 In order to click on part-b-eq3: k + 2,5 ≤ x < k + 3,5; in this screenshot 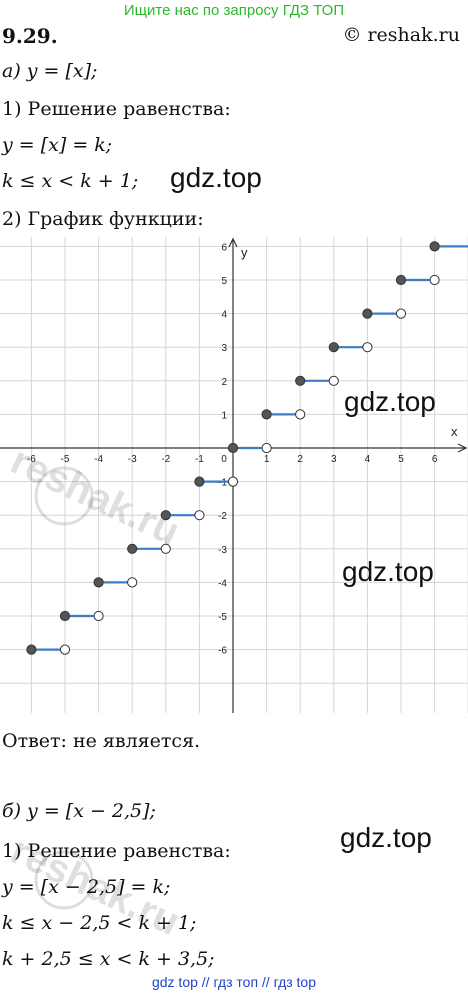, I will do `click(108, 959)`.